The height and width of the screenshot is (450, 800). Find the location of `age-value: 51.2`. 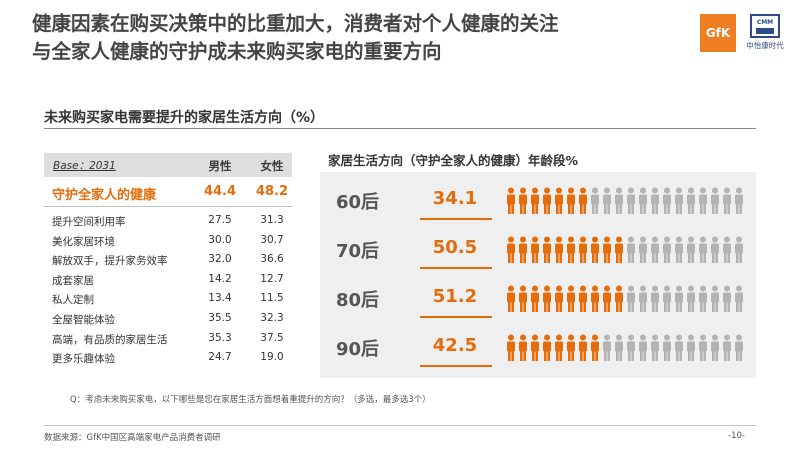

age-value: 51.2 is located at coordinates (455, 296).